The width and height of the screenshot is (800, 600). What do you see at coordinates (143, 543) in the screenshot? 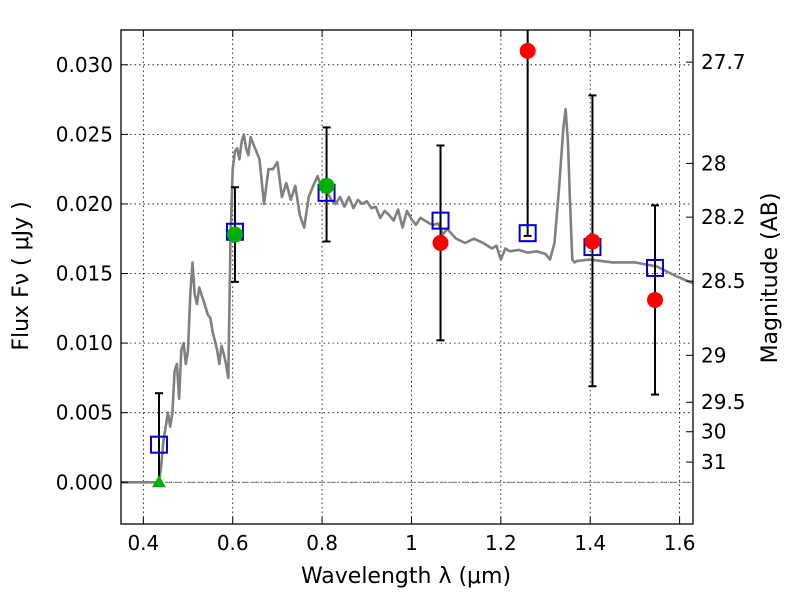
I see `x-tick-label: 0.4` at bounding box center [143, 543].